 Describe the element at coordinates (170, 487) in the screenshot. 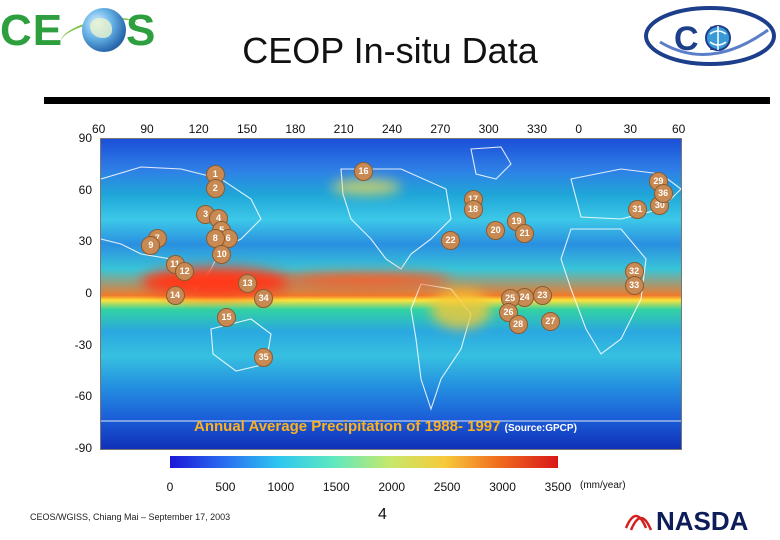

I see `colorbar-tick: 0` at that location.